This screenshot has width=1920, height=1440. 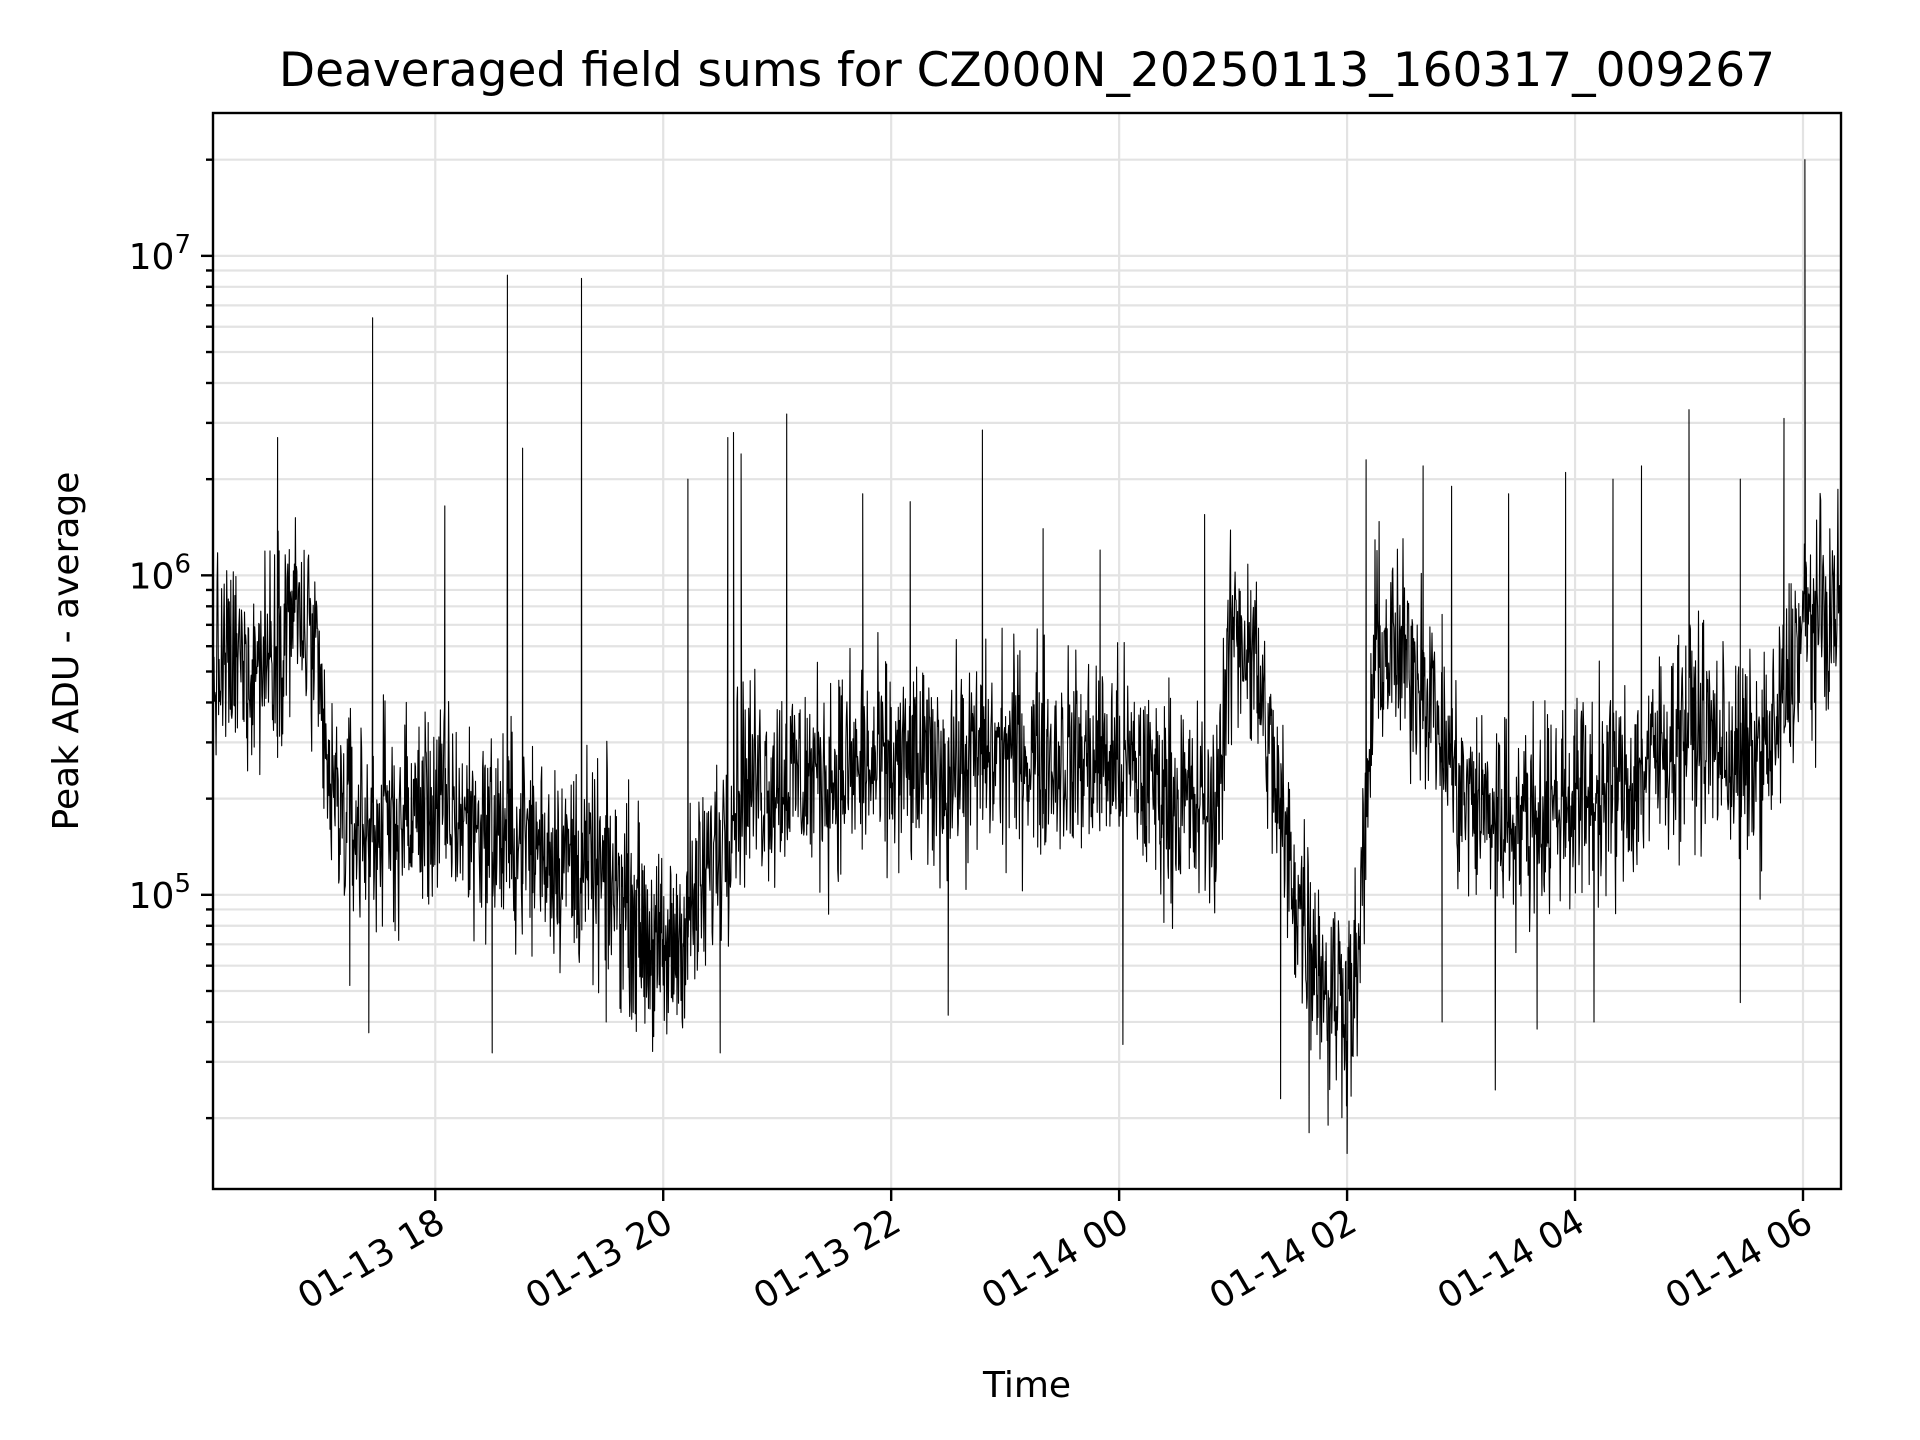 I want to click on y-tick-label: 10⁶, so click(x=160, y=573).